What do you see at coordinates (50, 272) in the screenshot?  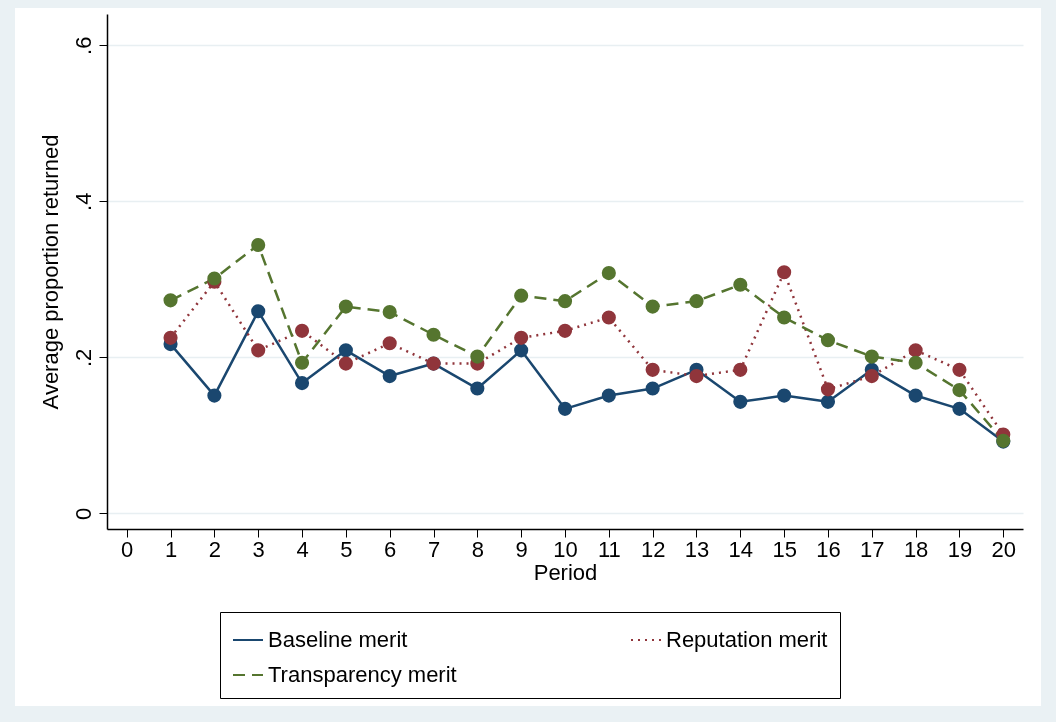 I see `y-axis-title: Average proportion returned` at bounding box center [50, 272].